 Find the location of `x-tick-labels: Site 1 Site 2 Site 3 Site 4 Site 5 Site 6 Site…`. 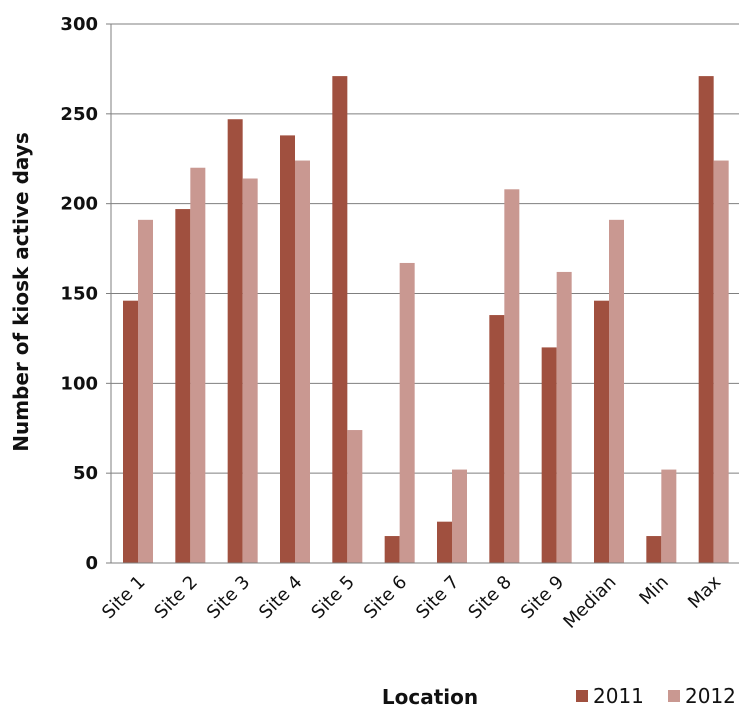

x-tick-labels: Site 1 Site 2 Site 3 Site 4 Site 5 Site 6 Site… is located at coordinates (411, 601).